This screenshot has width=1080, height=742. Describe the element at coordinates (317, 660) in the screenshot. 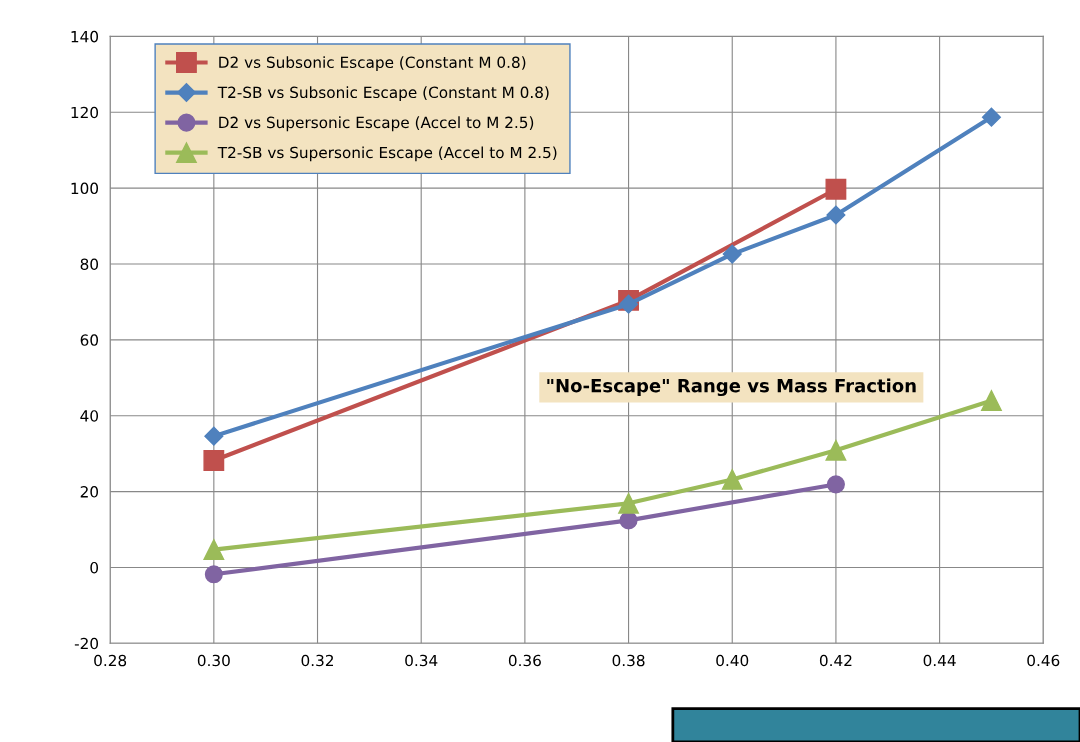

I see `x-tick-label: 0.32` at that location.